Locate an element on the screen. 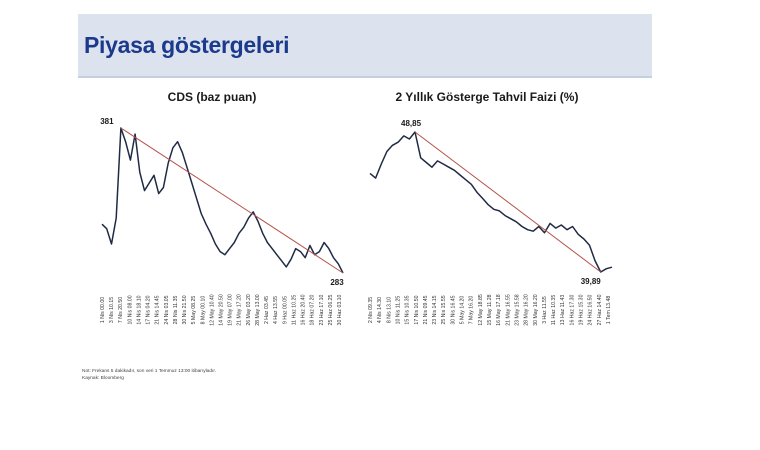  x-tick-label: 30 Haz 03.10 is located at coordinates (340, 309).